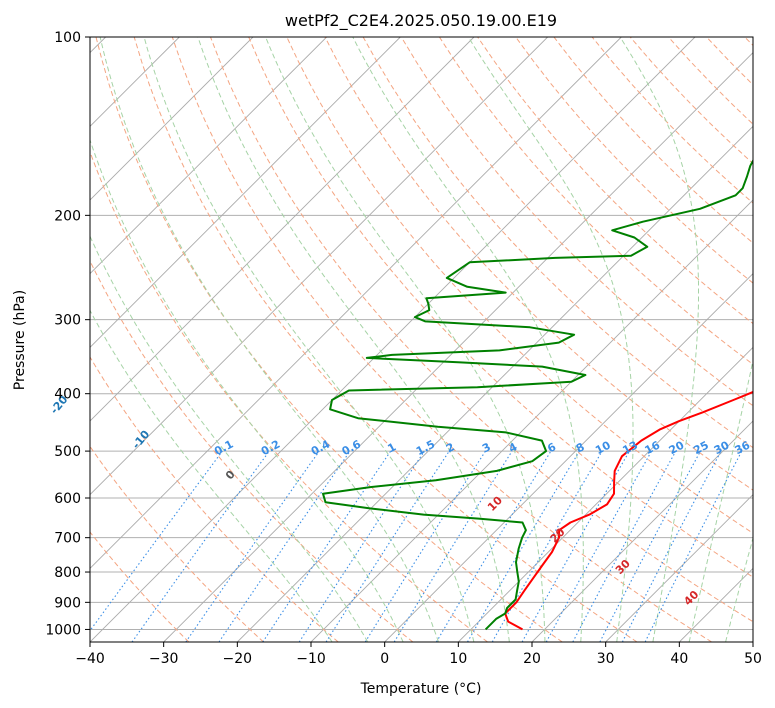 Image resolution: width=775 pixels, height=708 pixels. I want to click on x-tick-label: 50, so click(753, 659).